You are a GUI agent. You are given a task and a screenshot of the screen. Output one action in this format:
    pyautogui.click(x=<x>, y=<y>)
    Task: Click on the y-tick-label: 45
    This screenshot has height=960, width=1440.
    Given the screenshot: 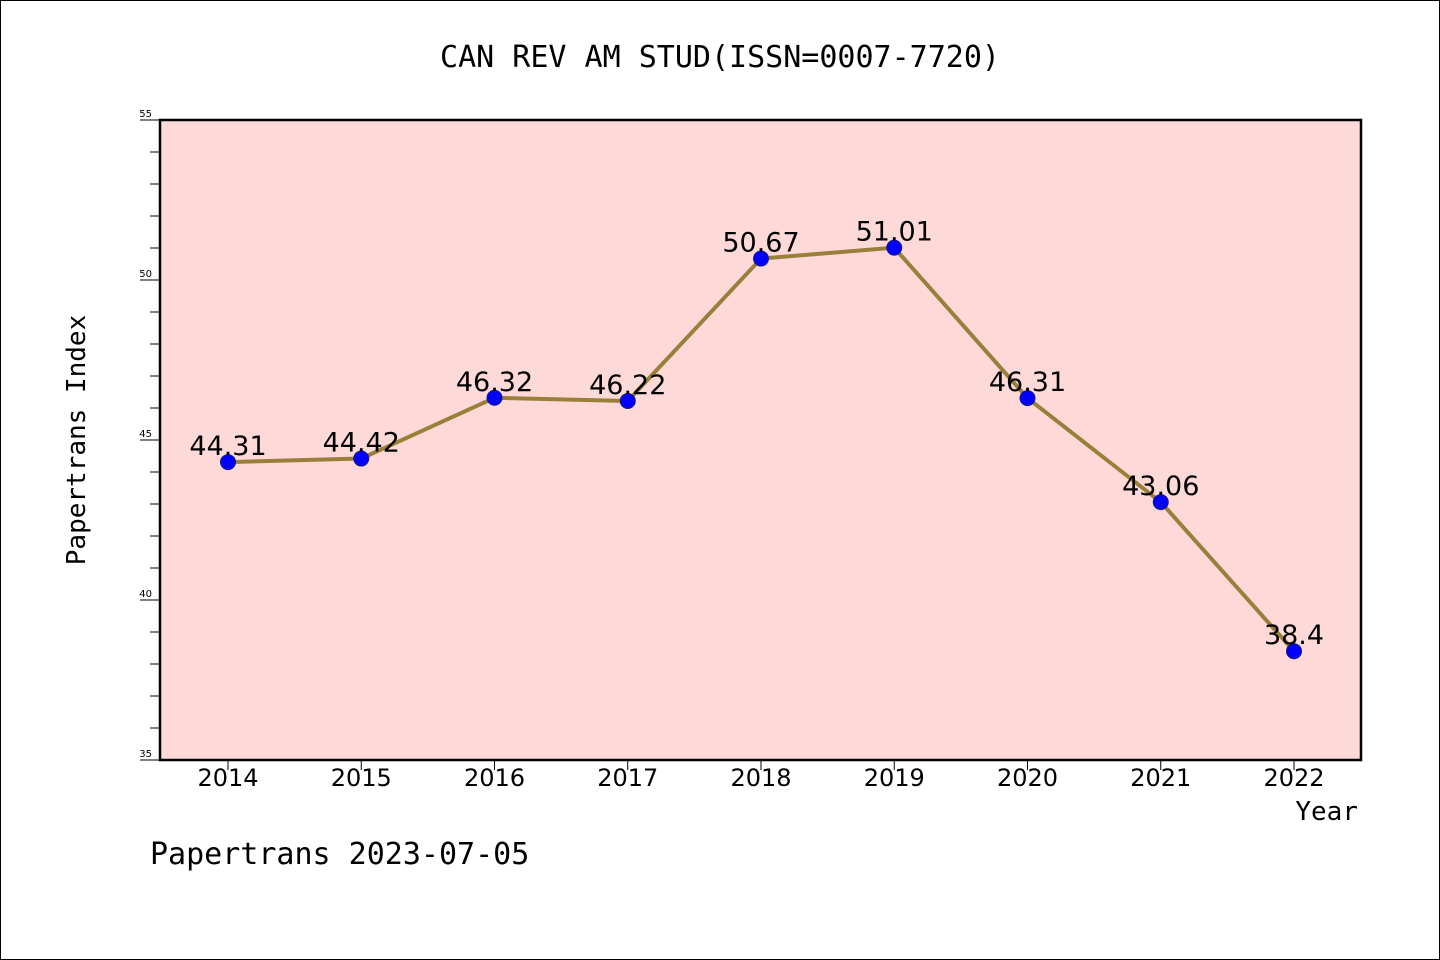 What is the action you would take?
    pyautogui.click(x=145, y=434)
    